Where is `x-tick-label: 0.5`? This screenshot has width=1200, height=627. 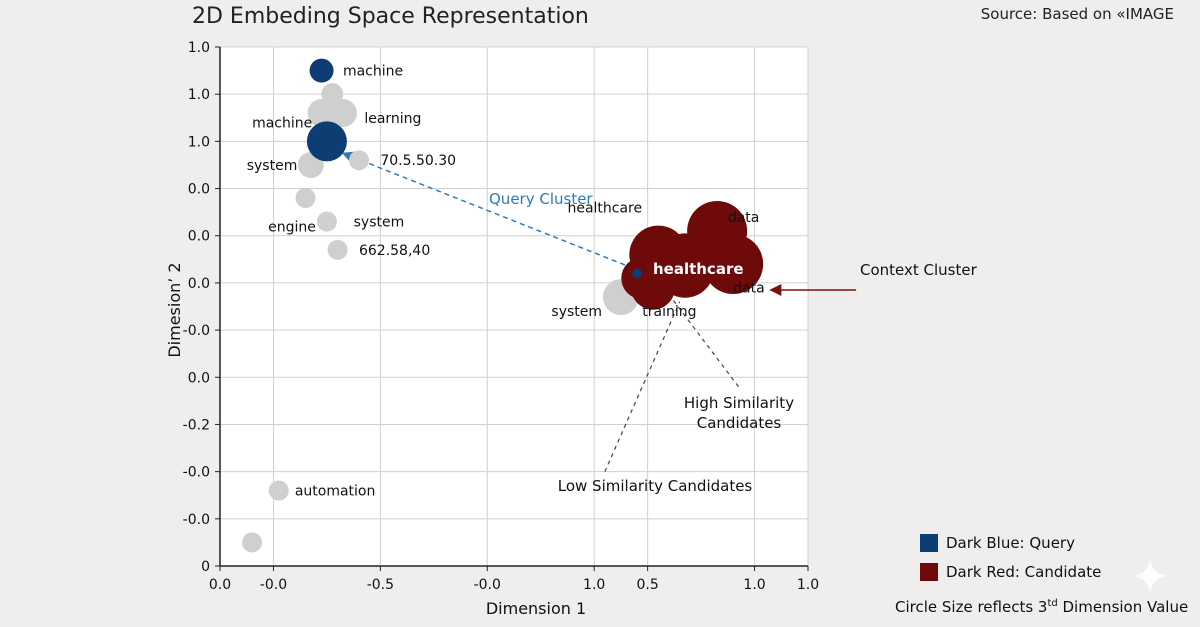 x-tick-label: 0.5 is located at coordinates (648, 585).